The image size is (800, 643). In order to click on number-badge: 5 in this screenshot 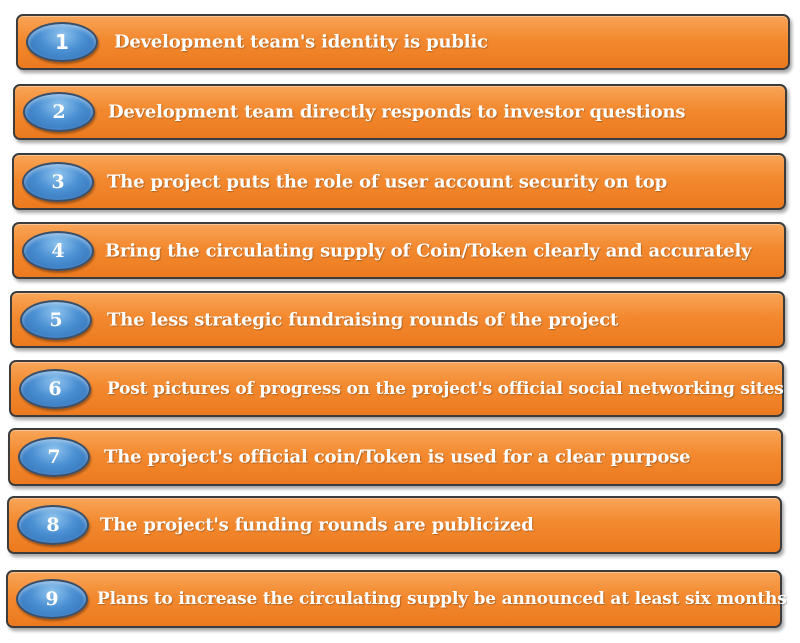, I will do `click(56, 319)`.